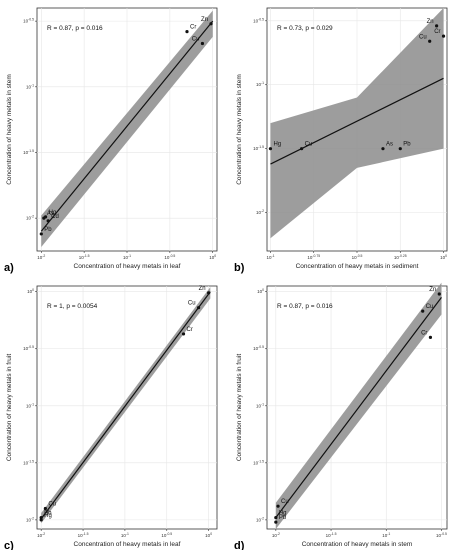 Image resolution: width=460 pixels, height=550 pixels. Describe the element at coordinates (55, 217) in the screenshot. I see `point-label: Cd` at that location.